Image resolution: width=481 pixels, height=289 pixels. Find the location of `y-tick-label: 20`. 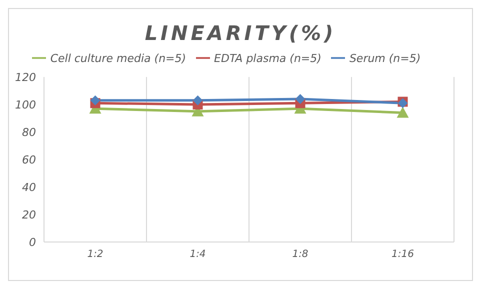

y-tick-label: 20 is located at coordinates (29, 215).